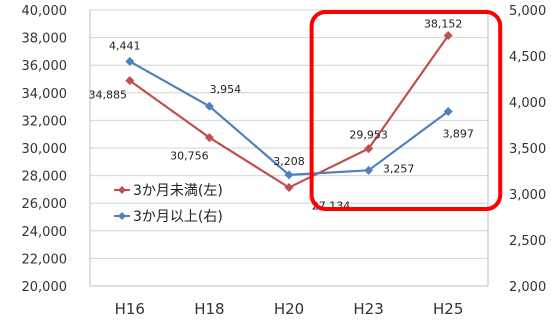  I want to click on y-right-tick-label: 2,000, so click(527, 287).